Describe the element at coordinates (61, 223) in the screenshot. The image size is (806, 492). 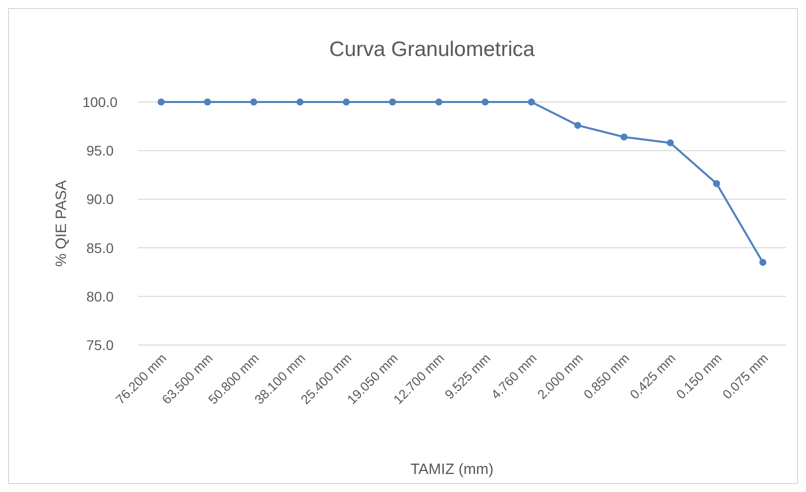
I see `y-axis-title: % QIE PASA` at that location.